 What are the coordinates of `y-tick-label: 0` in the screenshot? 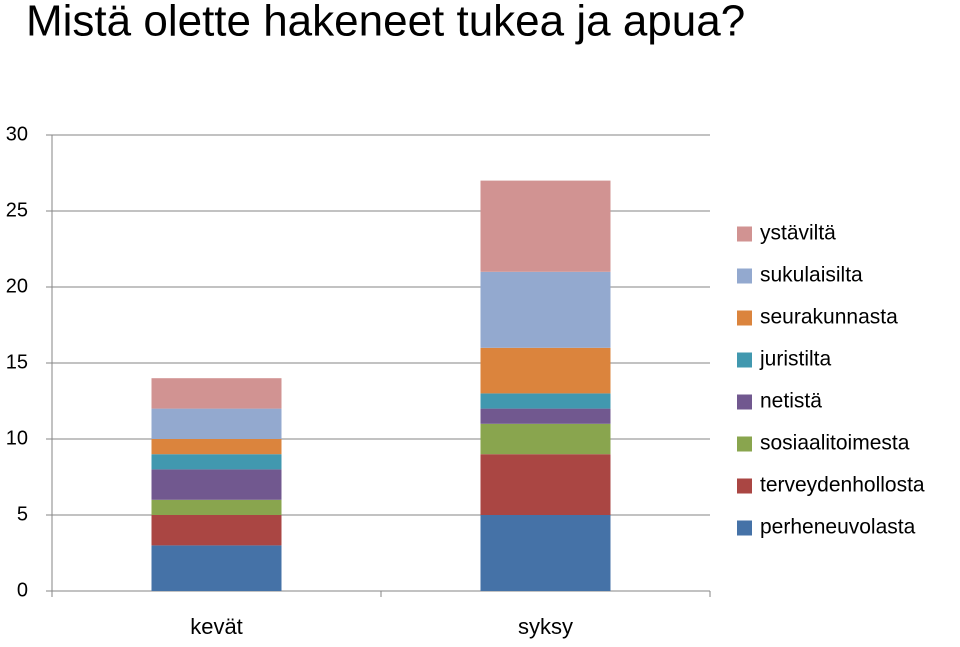 It's located at (22, 590).